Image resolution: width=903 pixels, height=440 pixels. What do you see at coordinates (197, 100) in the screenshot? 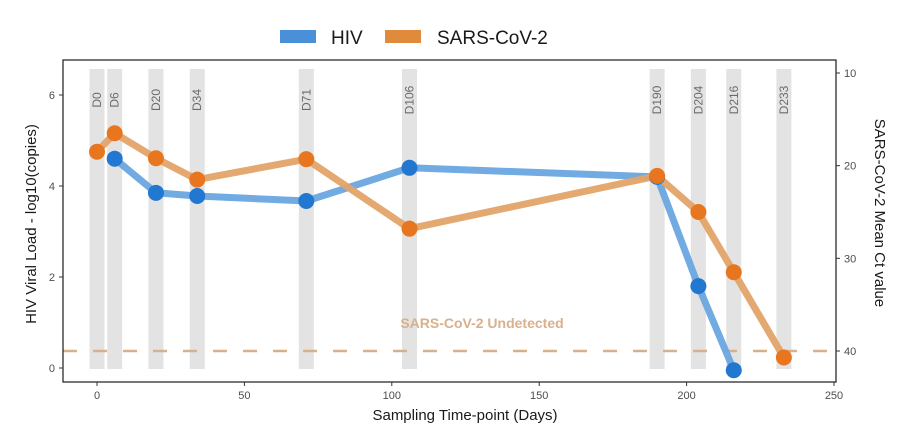
I see `timepoint-label: D34` at bounding box center [197, 100].